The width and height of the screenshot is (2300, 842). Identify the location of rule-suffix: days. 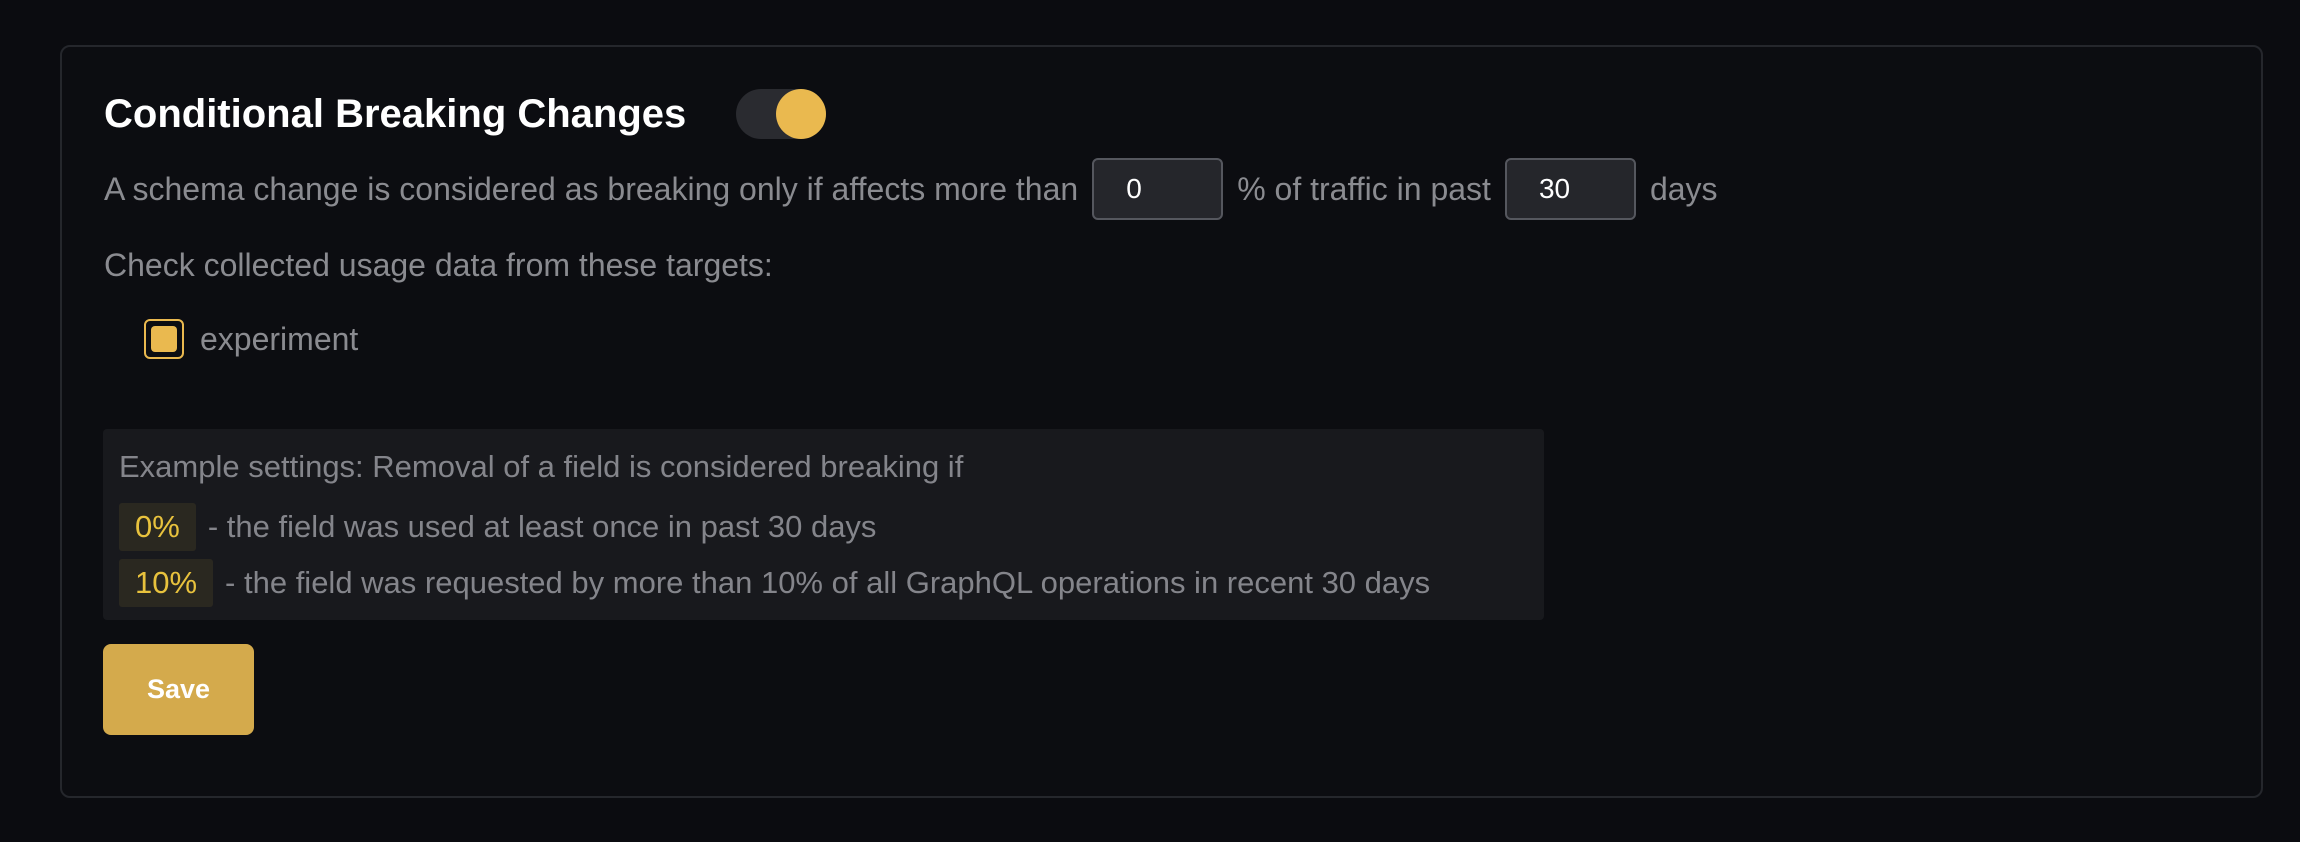
(1683, 188).